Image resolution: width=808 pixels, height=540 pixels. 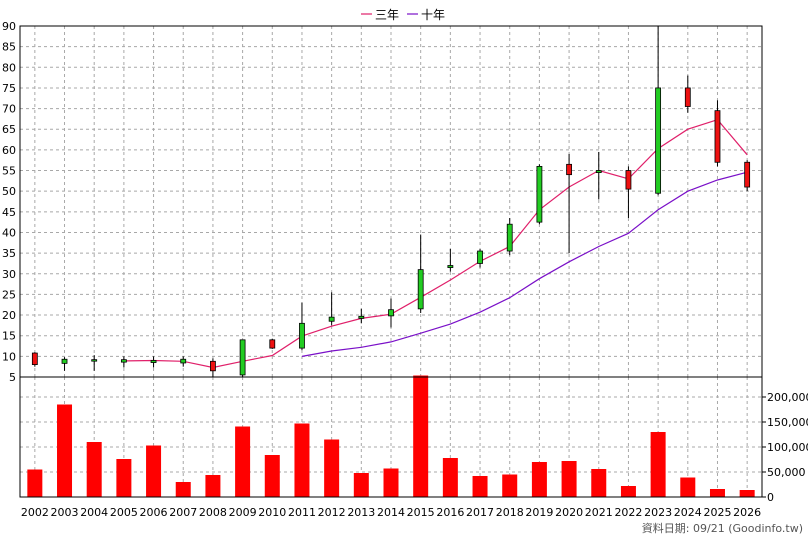 What do you see at coordinates (9, 212) in the screenshot?
I see `price-tick-label: 45` at bounding box center [9, 212].